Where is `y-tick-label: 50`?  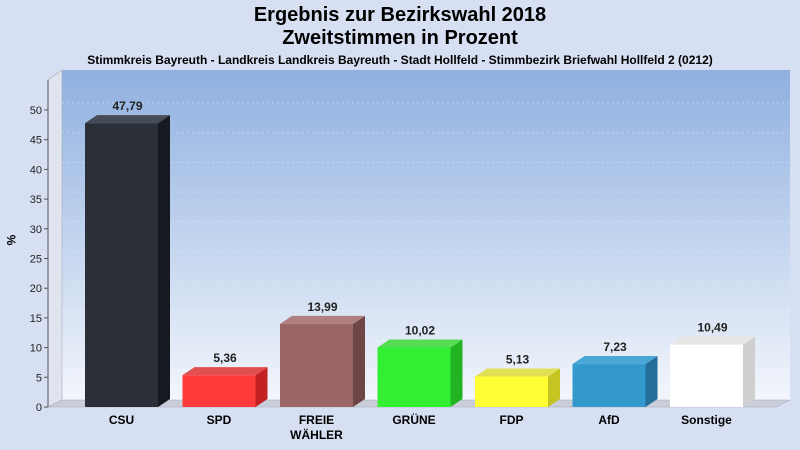
y-tick-label: 50 is located at coordinates (36, 111).